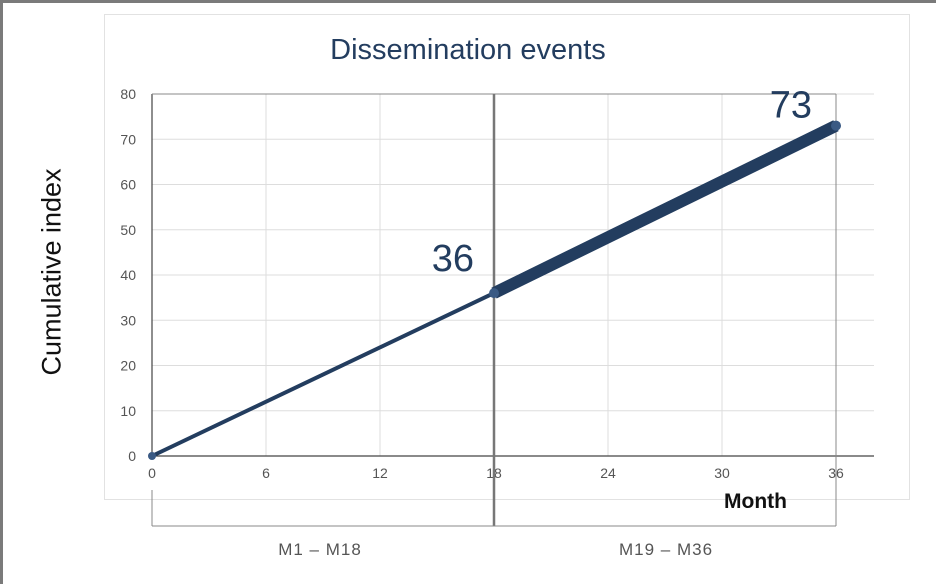  Describe the element at coordinates (152, 473) in the screenshot. I see `x-tick-label: 0` at that location.